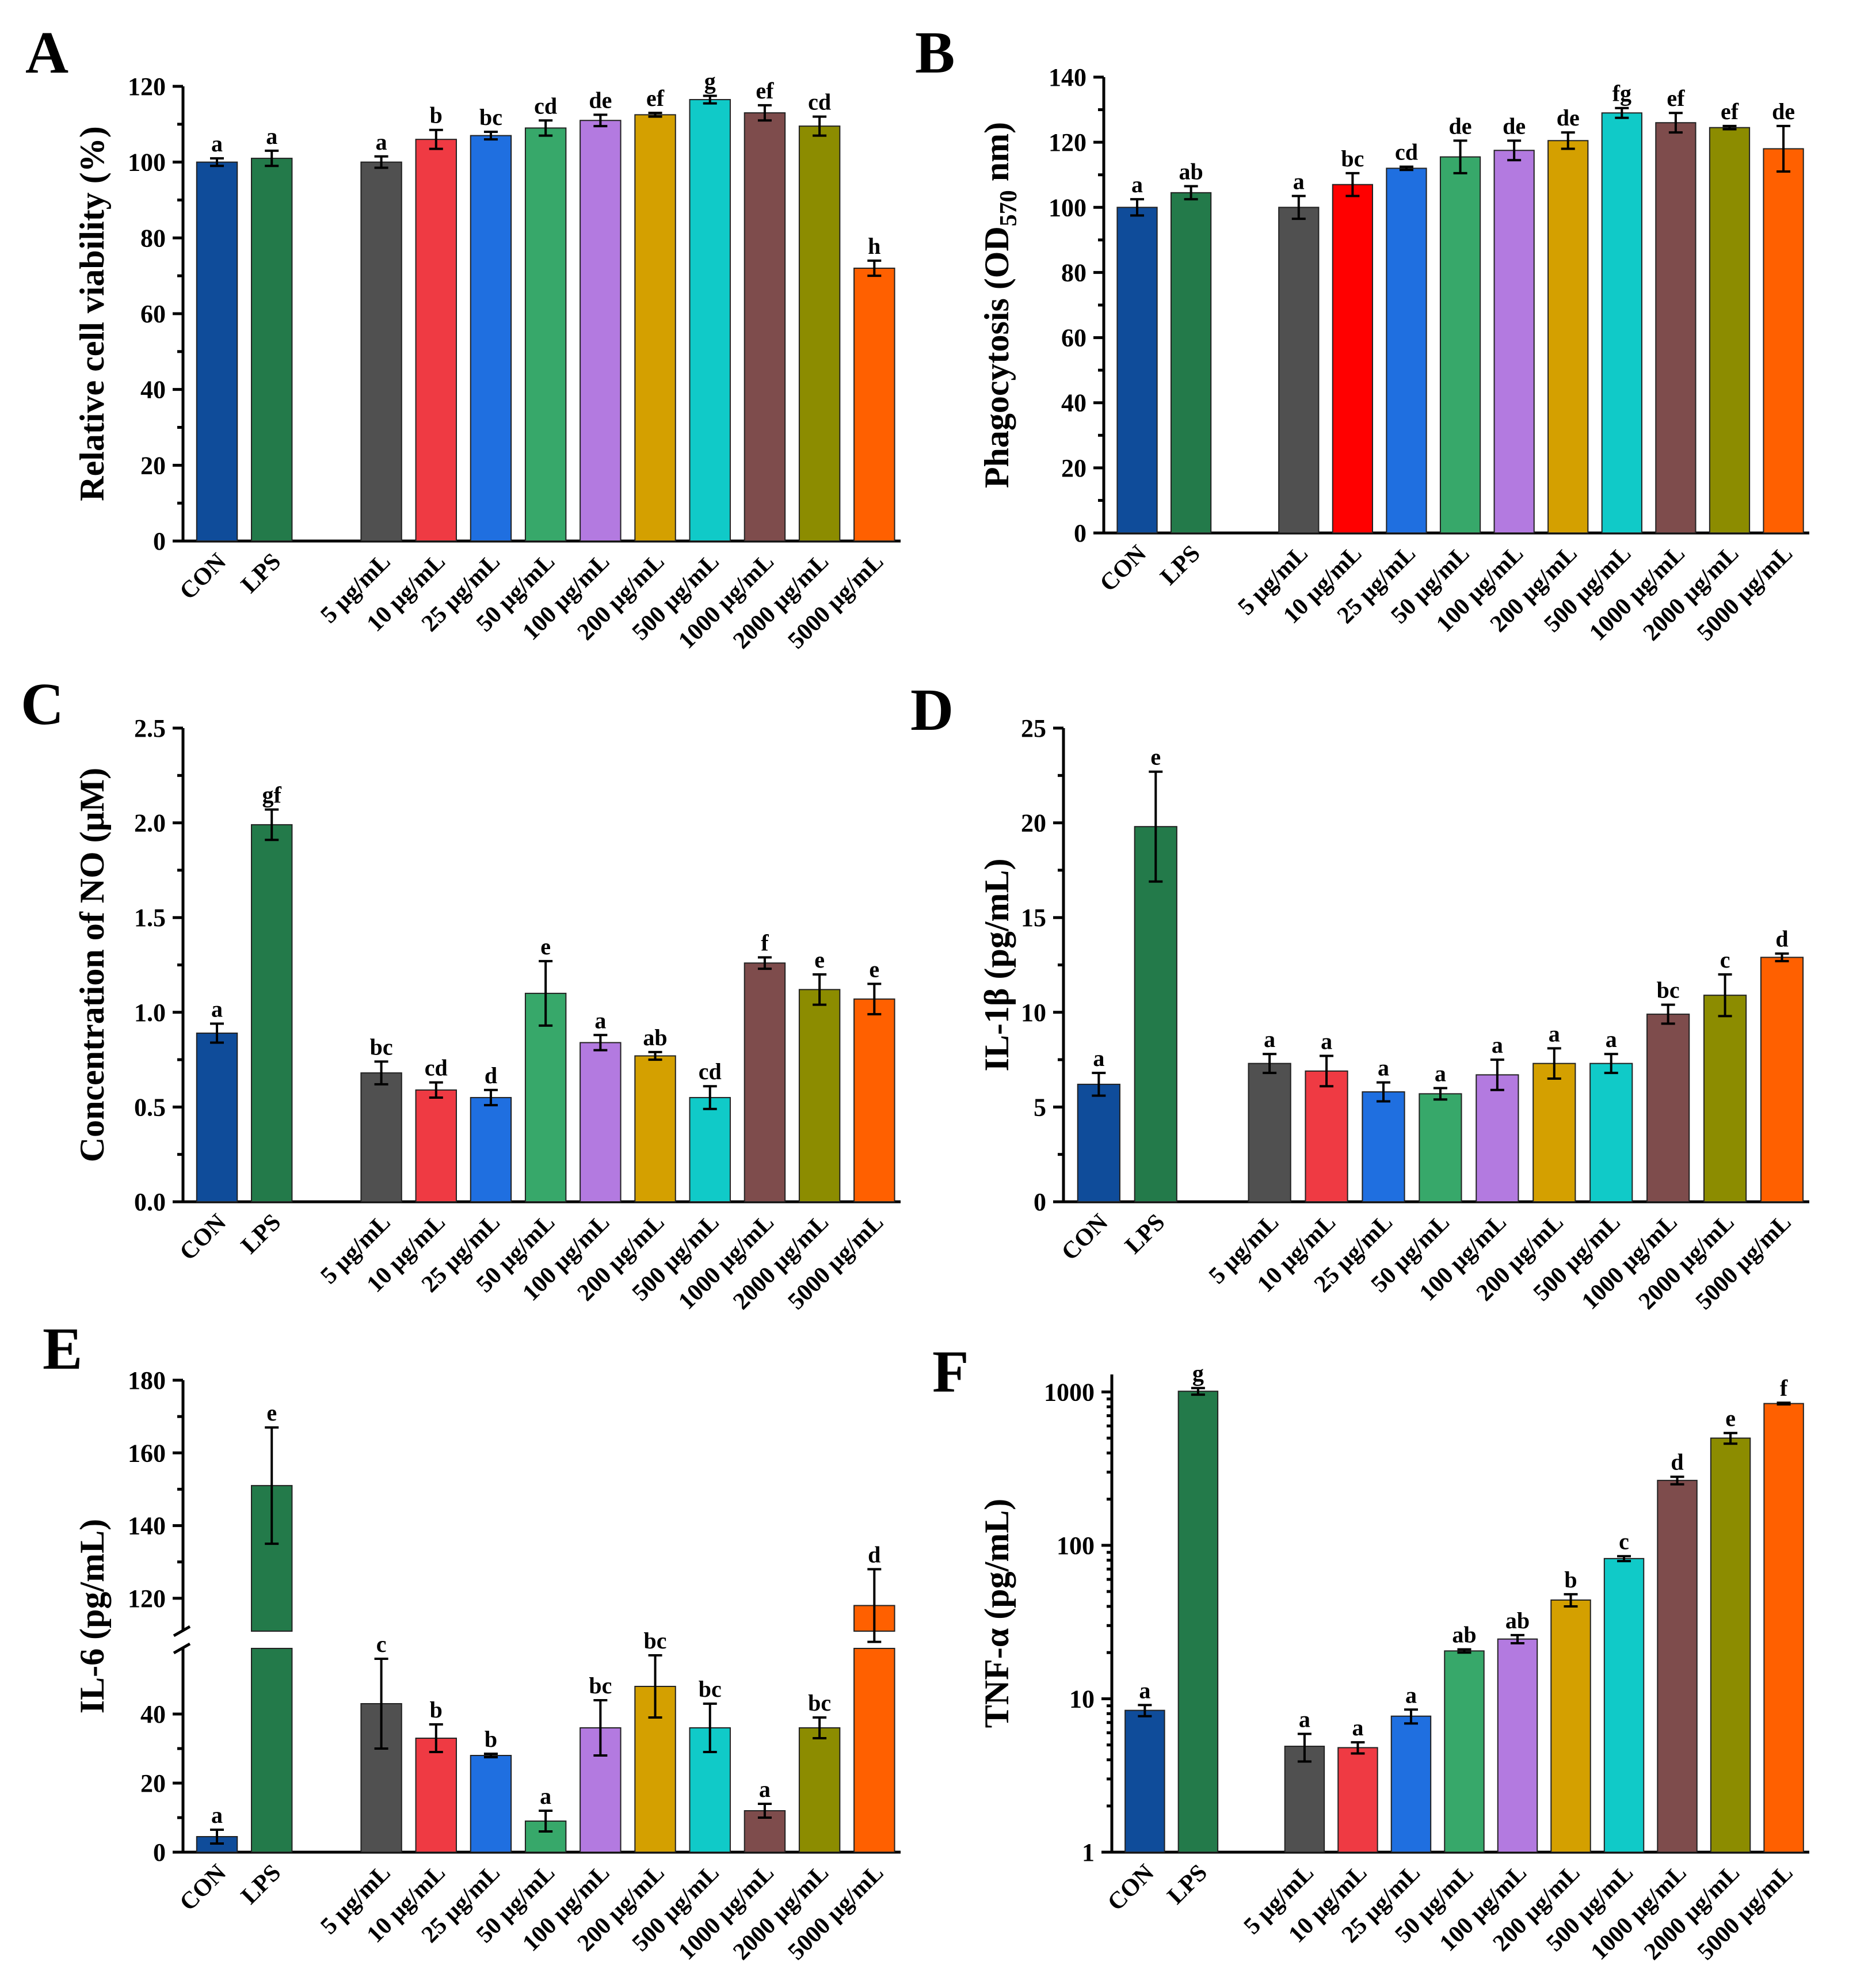 Image resolution: width=1849 pixels, height=1988 pixels. I want to click on y-axis-label: Relative cell viability (%), so click(92, 313).